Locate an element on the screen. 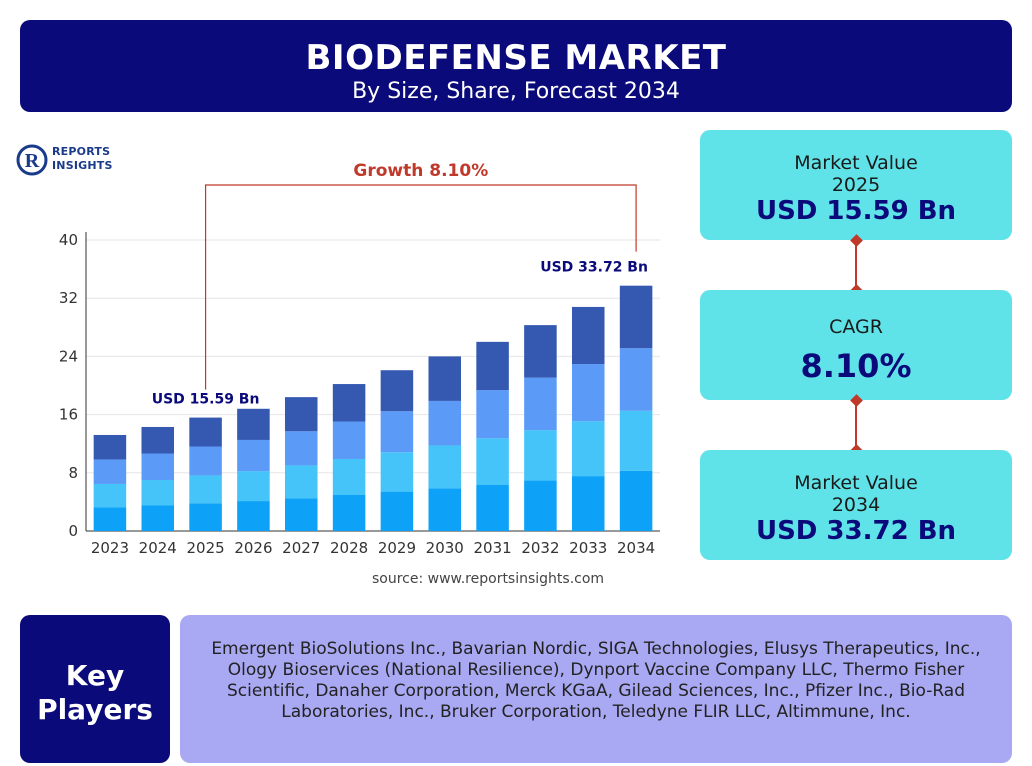 The width and height of the screenshot is (1032, 766). y-tick-label: 40 is located at coordinates (68, 240).